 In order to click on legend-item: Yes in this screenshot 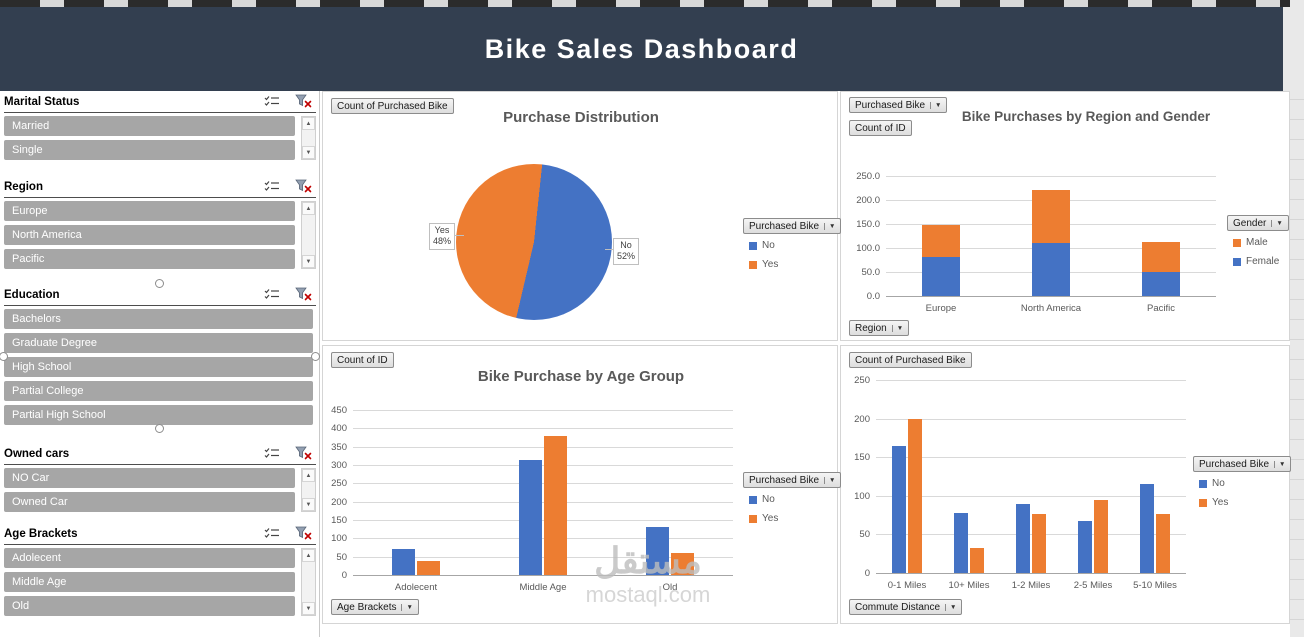, I will do `click(763, 518)`.